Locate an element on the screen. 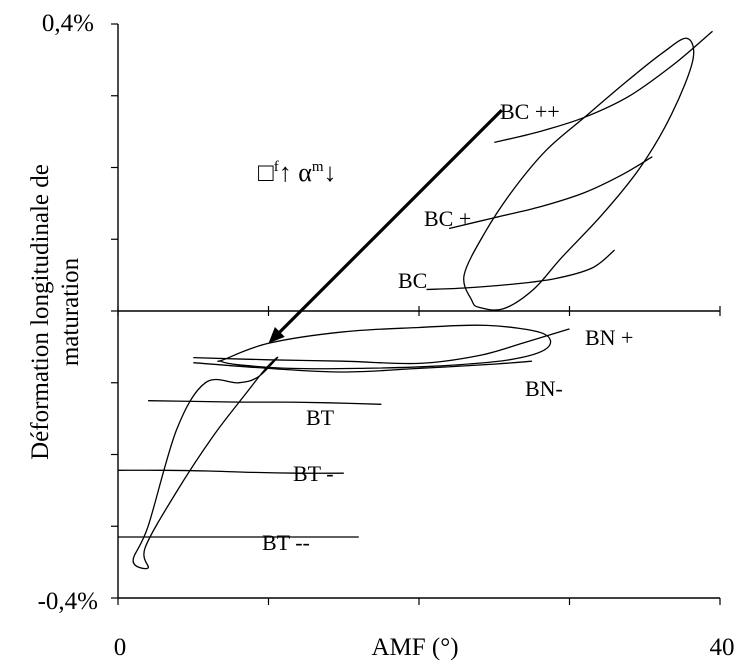  arrow-group is located at coordinates (385, 226).